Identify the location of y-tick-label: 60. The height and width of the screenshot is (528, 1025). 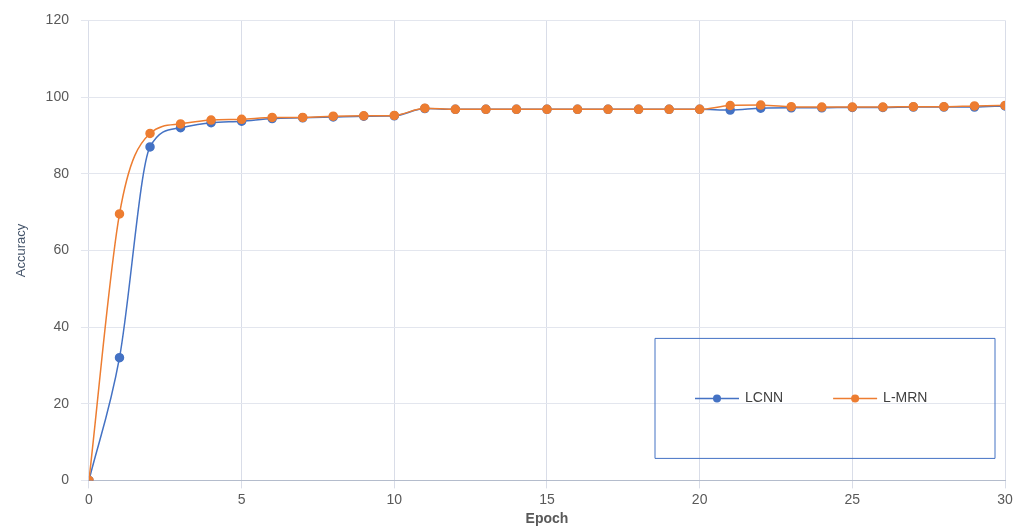
(61, 249).